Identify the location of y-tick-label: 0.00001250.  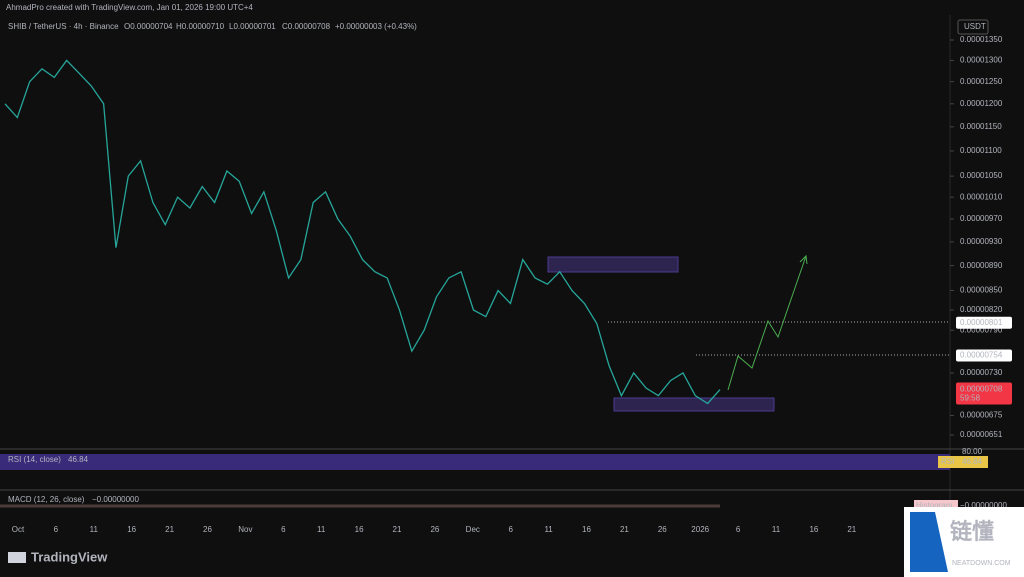
(981, 81).